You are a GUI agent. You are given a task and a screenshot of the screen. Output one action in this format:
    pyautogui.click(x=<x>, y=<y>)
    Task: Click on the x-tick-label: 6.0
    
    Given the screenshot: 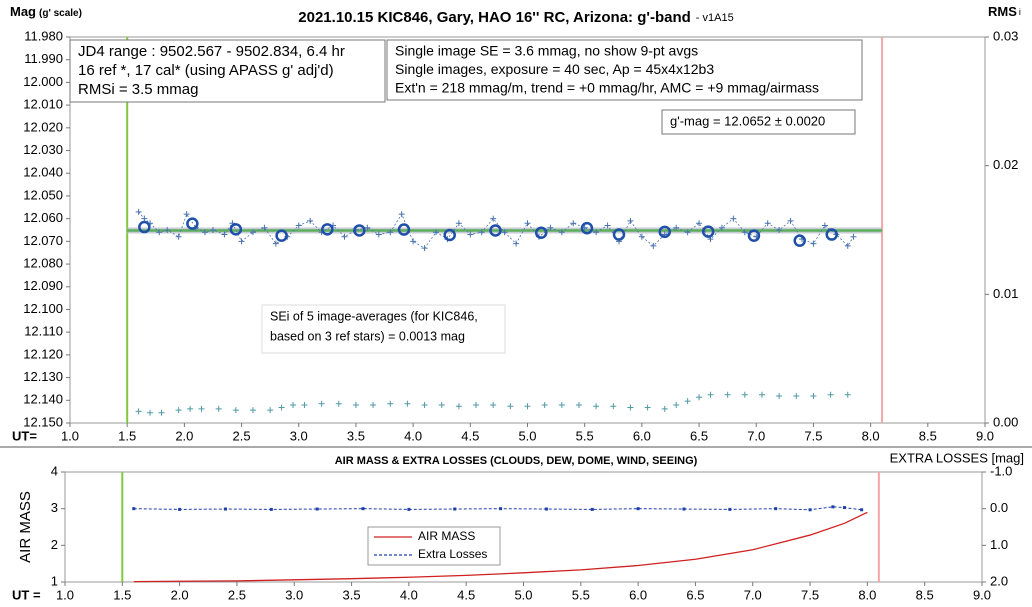 What is the action you would take?
    pyautogui.click(x=642, y=435)
    